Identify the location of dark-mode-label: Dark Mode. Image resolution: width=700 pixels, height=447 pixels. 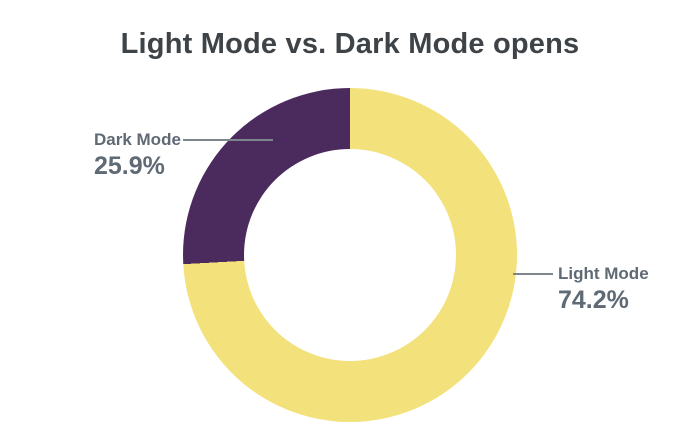
(137, 139).